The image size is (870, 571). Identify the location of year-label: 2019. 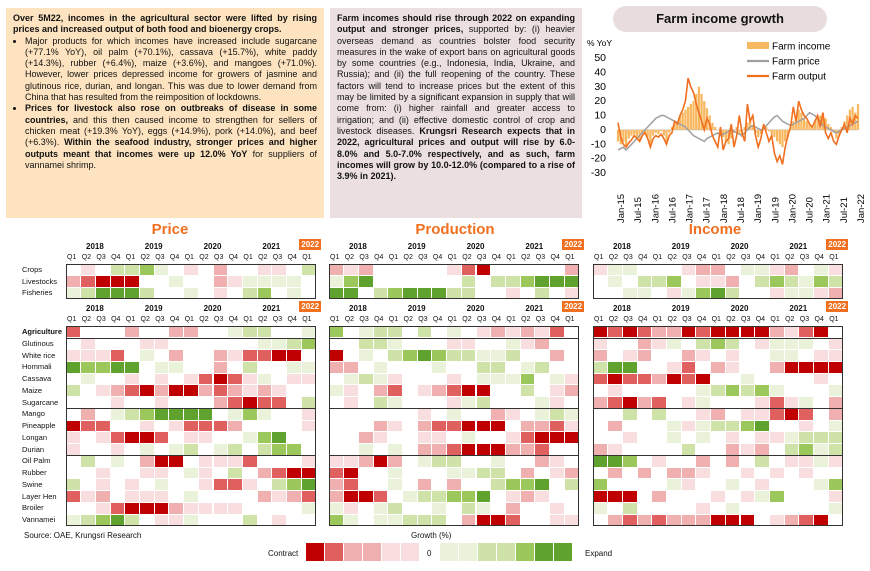
(416, 308).